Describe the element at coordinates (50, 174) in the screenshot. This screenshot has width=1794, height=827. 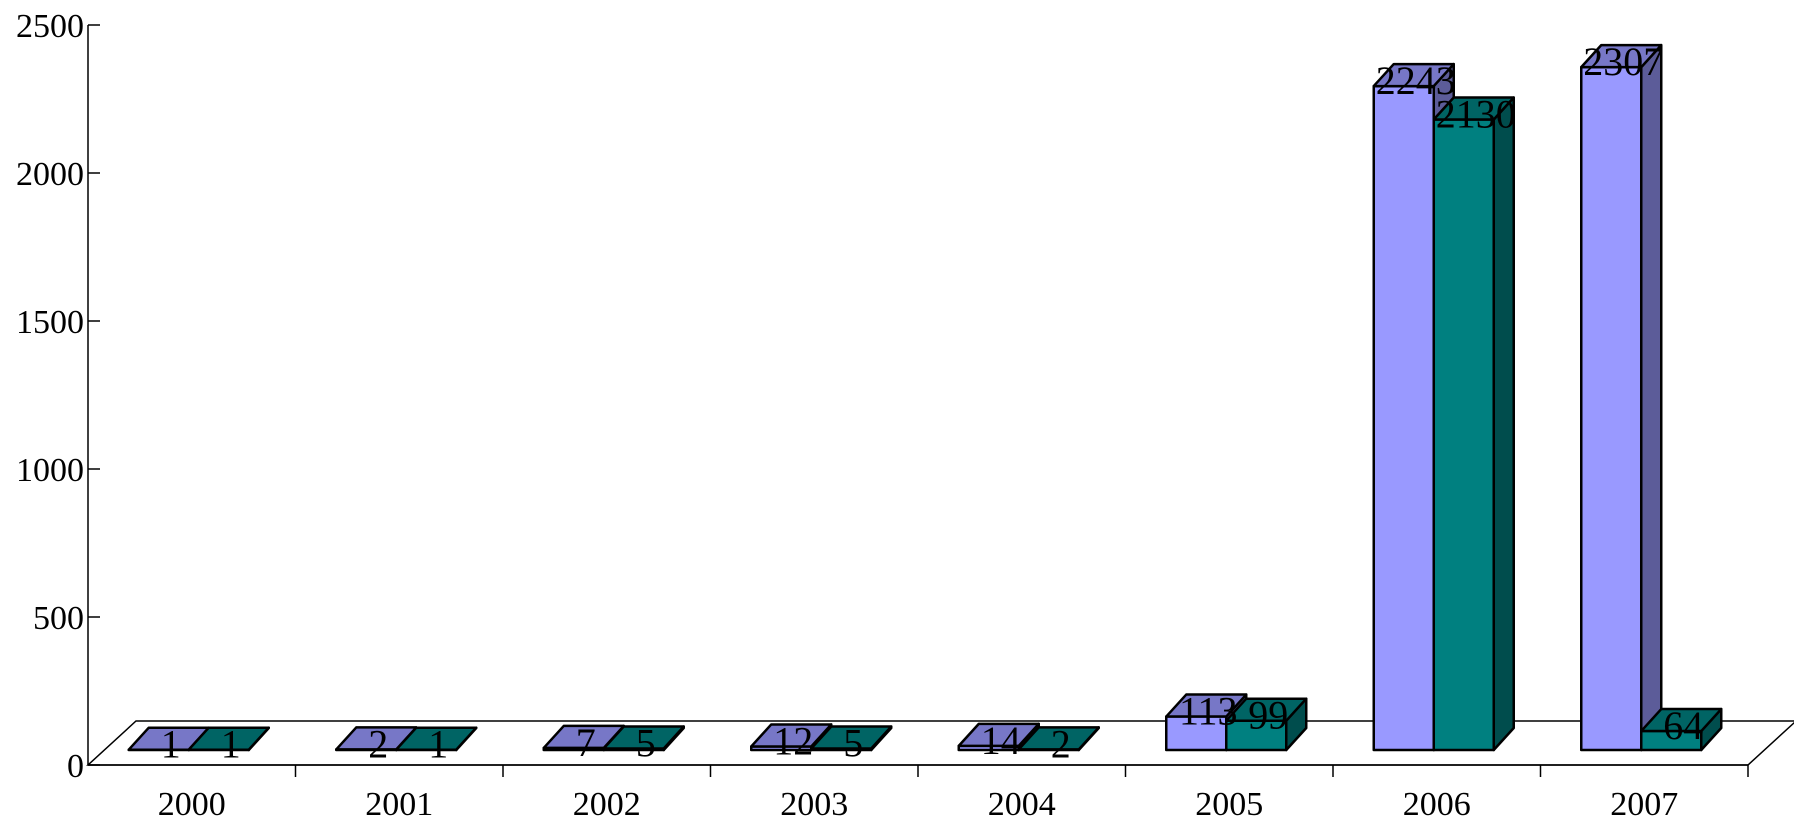
I see `y-tick-label: 2000` at that location.